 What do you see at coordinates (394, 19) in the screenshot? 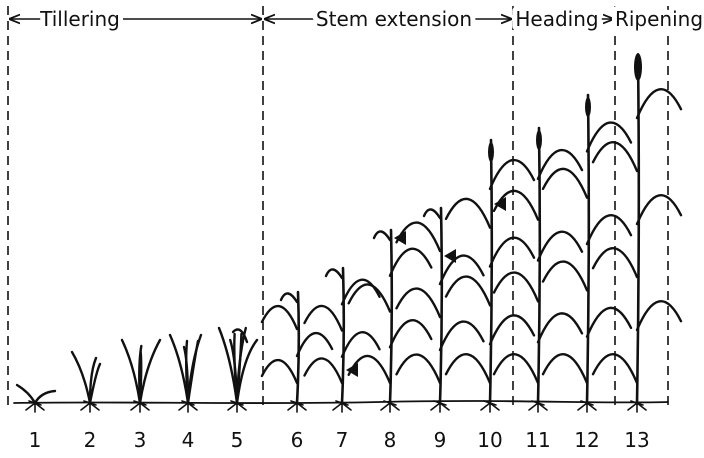
I see `stage-label: Stem extension` at bounding box center [394, 19].